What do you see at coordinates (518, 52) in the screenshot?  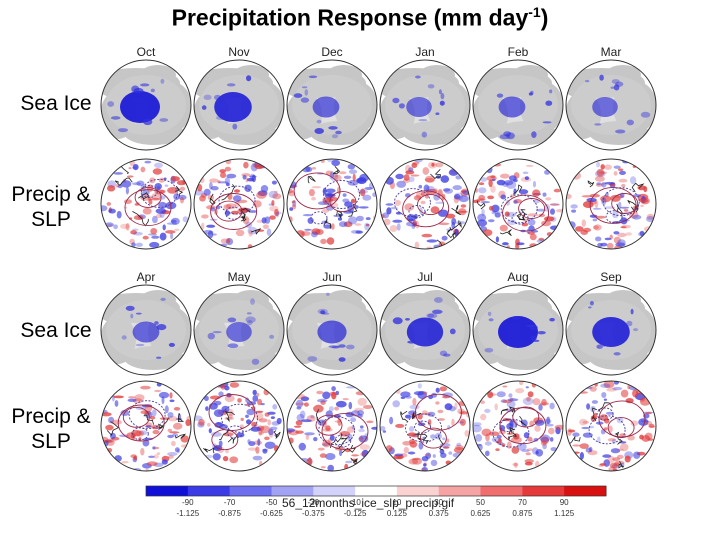 I see `month-label: Feb` at bounding box center [518, 52].